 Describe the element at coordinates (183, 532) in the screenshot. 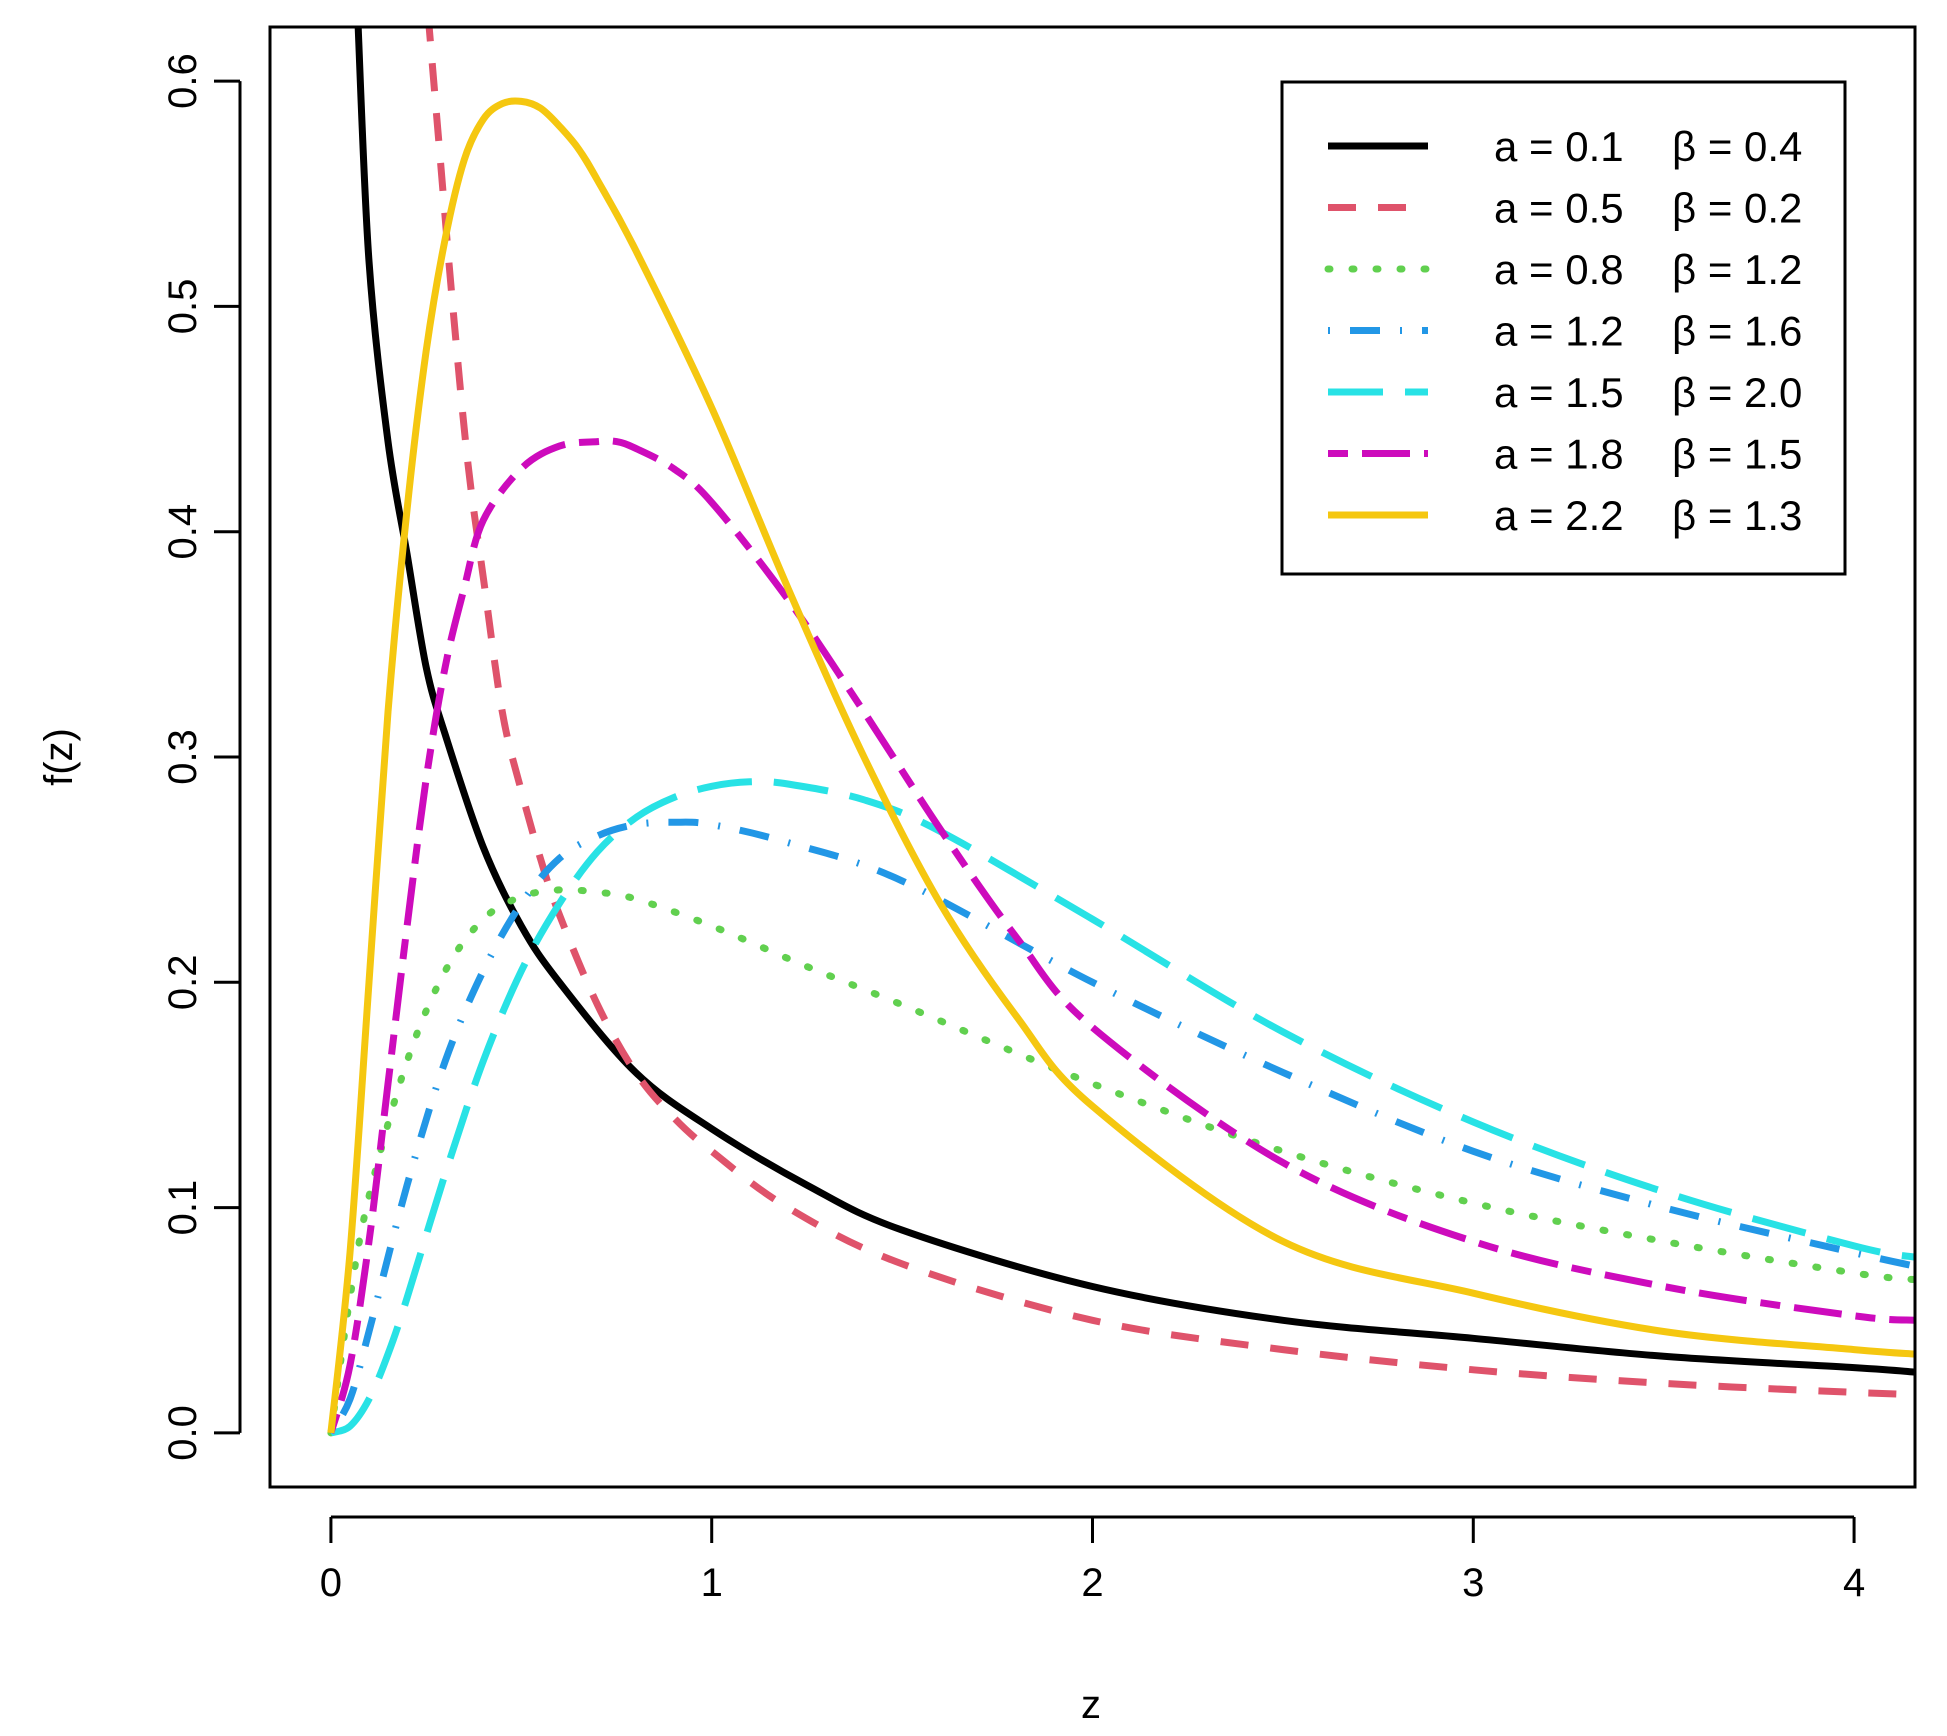

I see `y-tick-label: 0.4` at that location.